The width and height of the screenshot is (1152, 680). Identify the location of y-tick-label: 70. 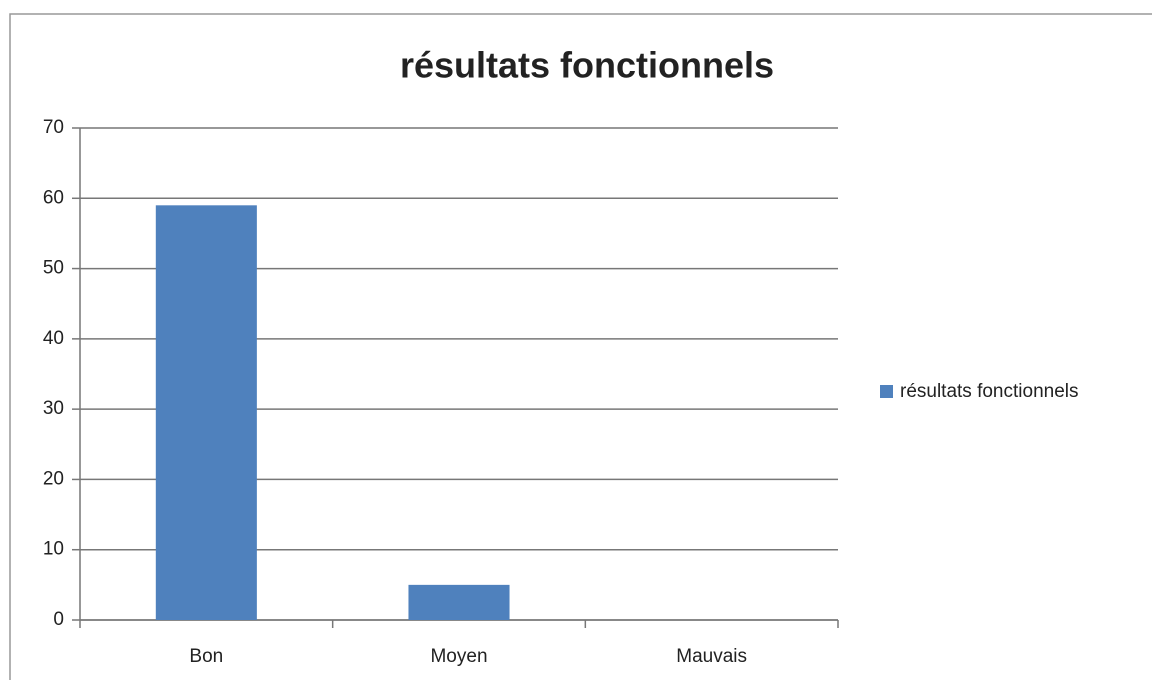
(53, 127).